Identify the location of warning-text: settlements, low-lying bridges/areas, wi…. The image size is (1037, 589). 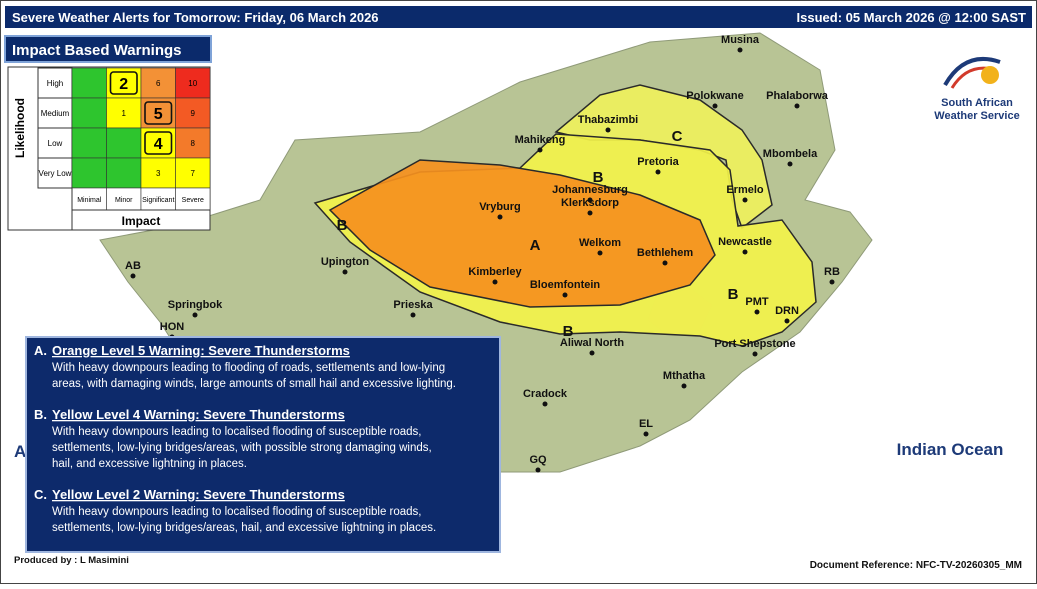
(242, 448).